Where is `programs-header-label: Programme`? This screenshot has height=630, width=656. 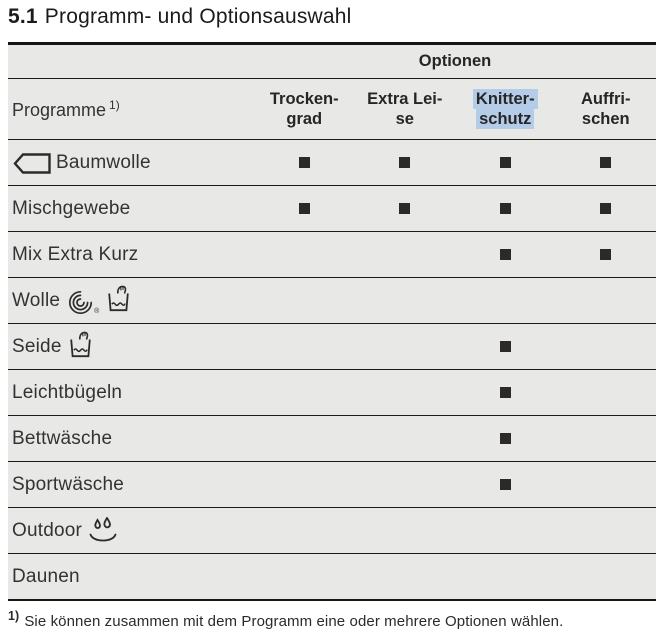 programs-header-label: Programme is located at coordinates (59, 109).